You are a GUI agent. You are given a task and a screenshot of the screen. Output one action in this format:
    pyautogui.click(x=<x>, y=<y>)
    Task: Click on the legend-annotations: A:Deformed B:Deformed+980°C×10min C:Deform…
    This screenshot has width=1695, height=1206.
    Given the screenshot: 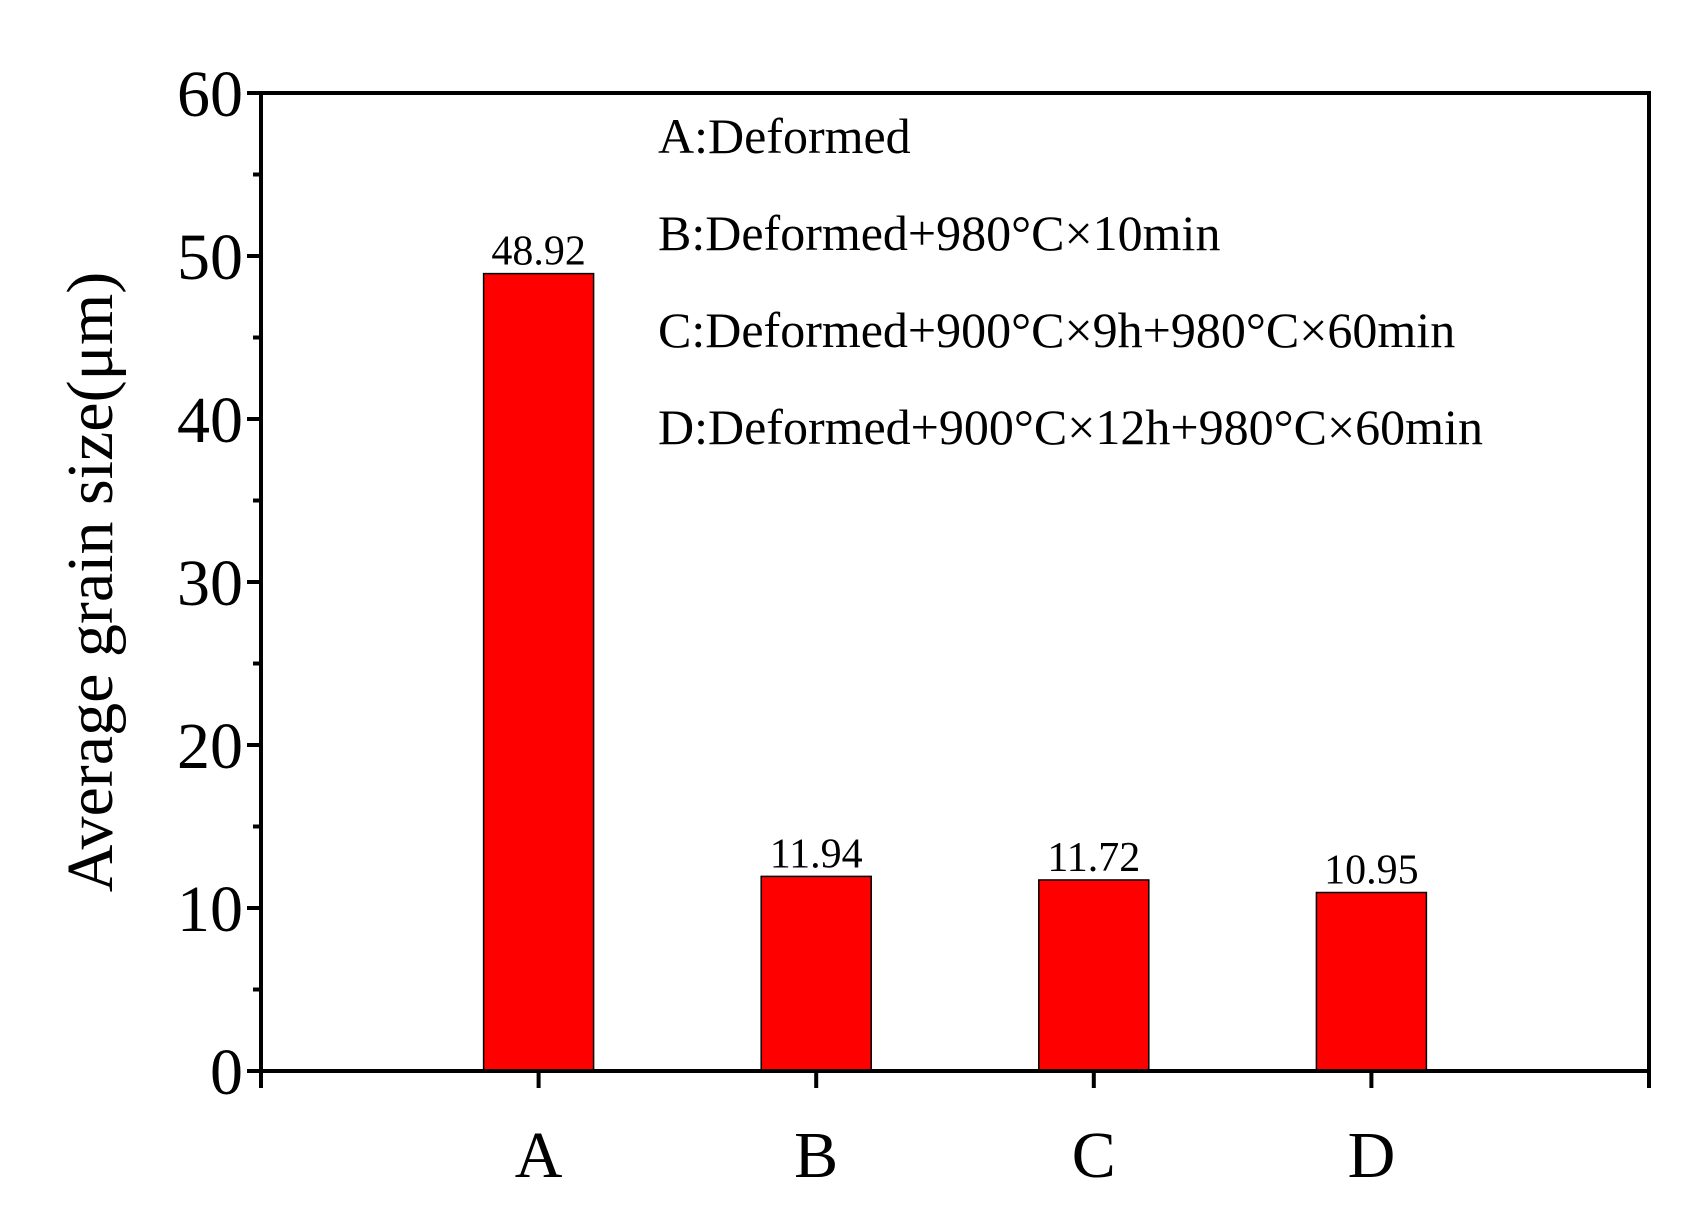 What is the action you would take?
    pyautogui.click(x=1070, y=281)
    